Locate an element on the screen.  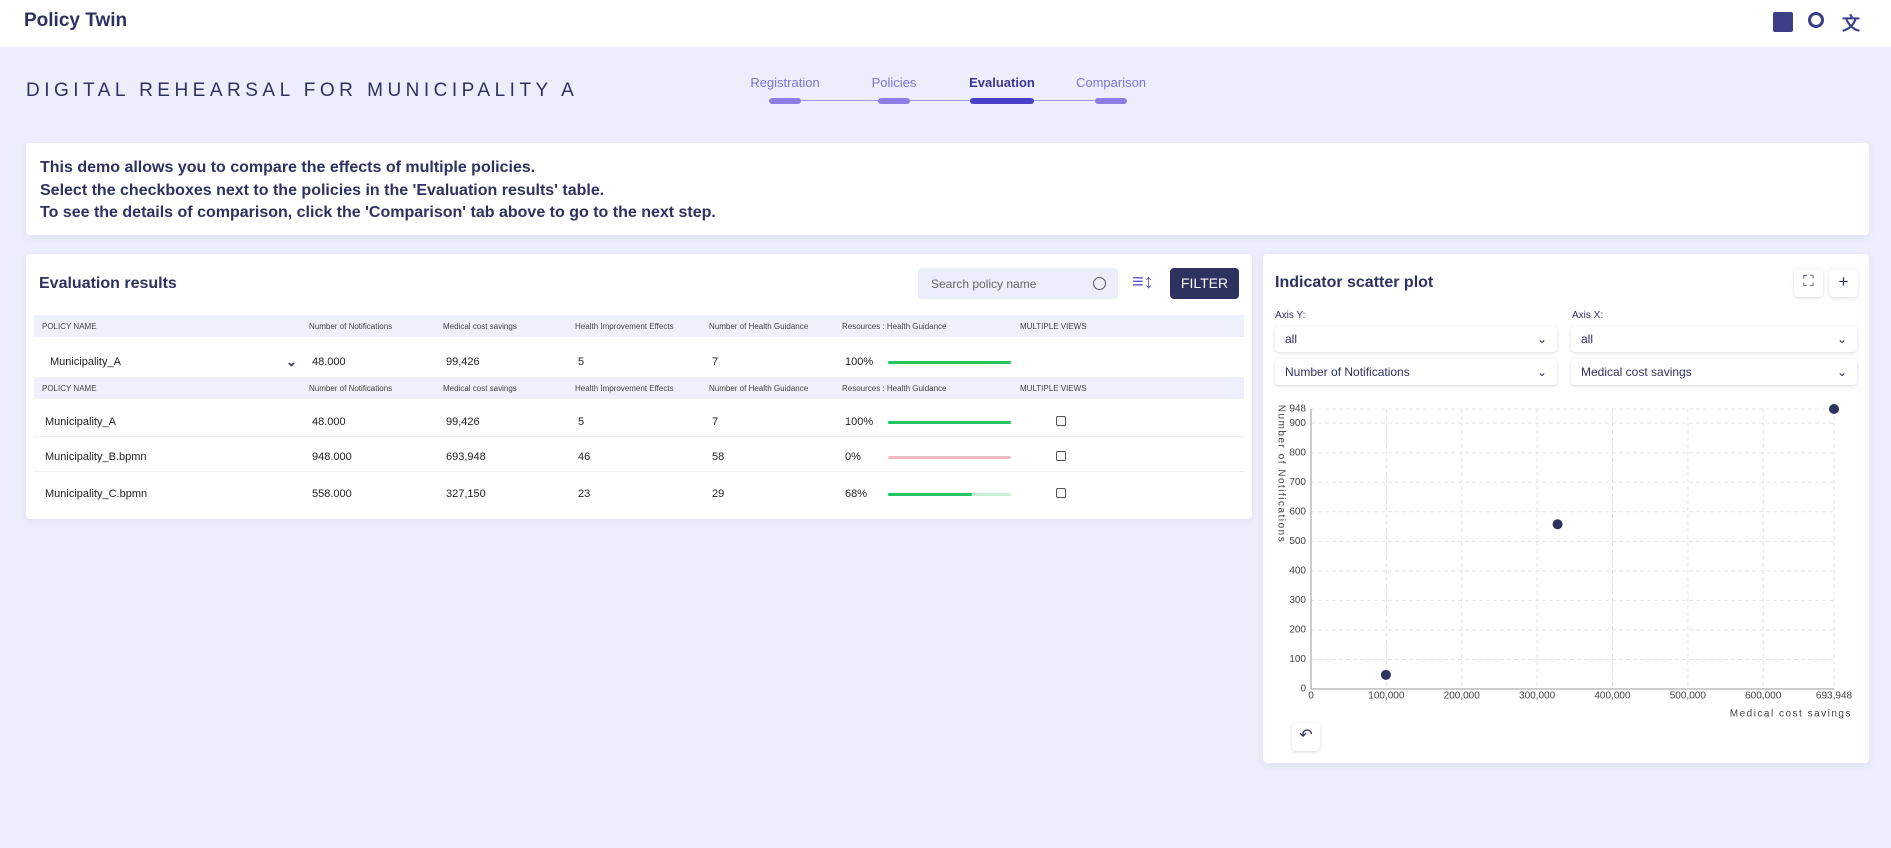
table-cell: 948.000 is located at coordinates (332, 457).